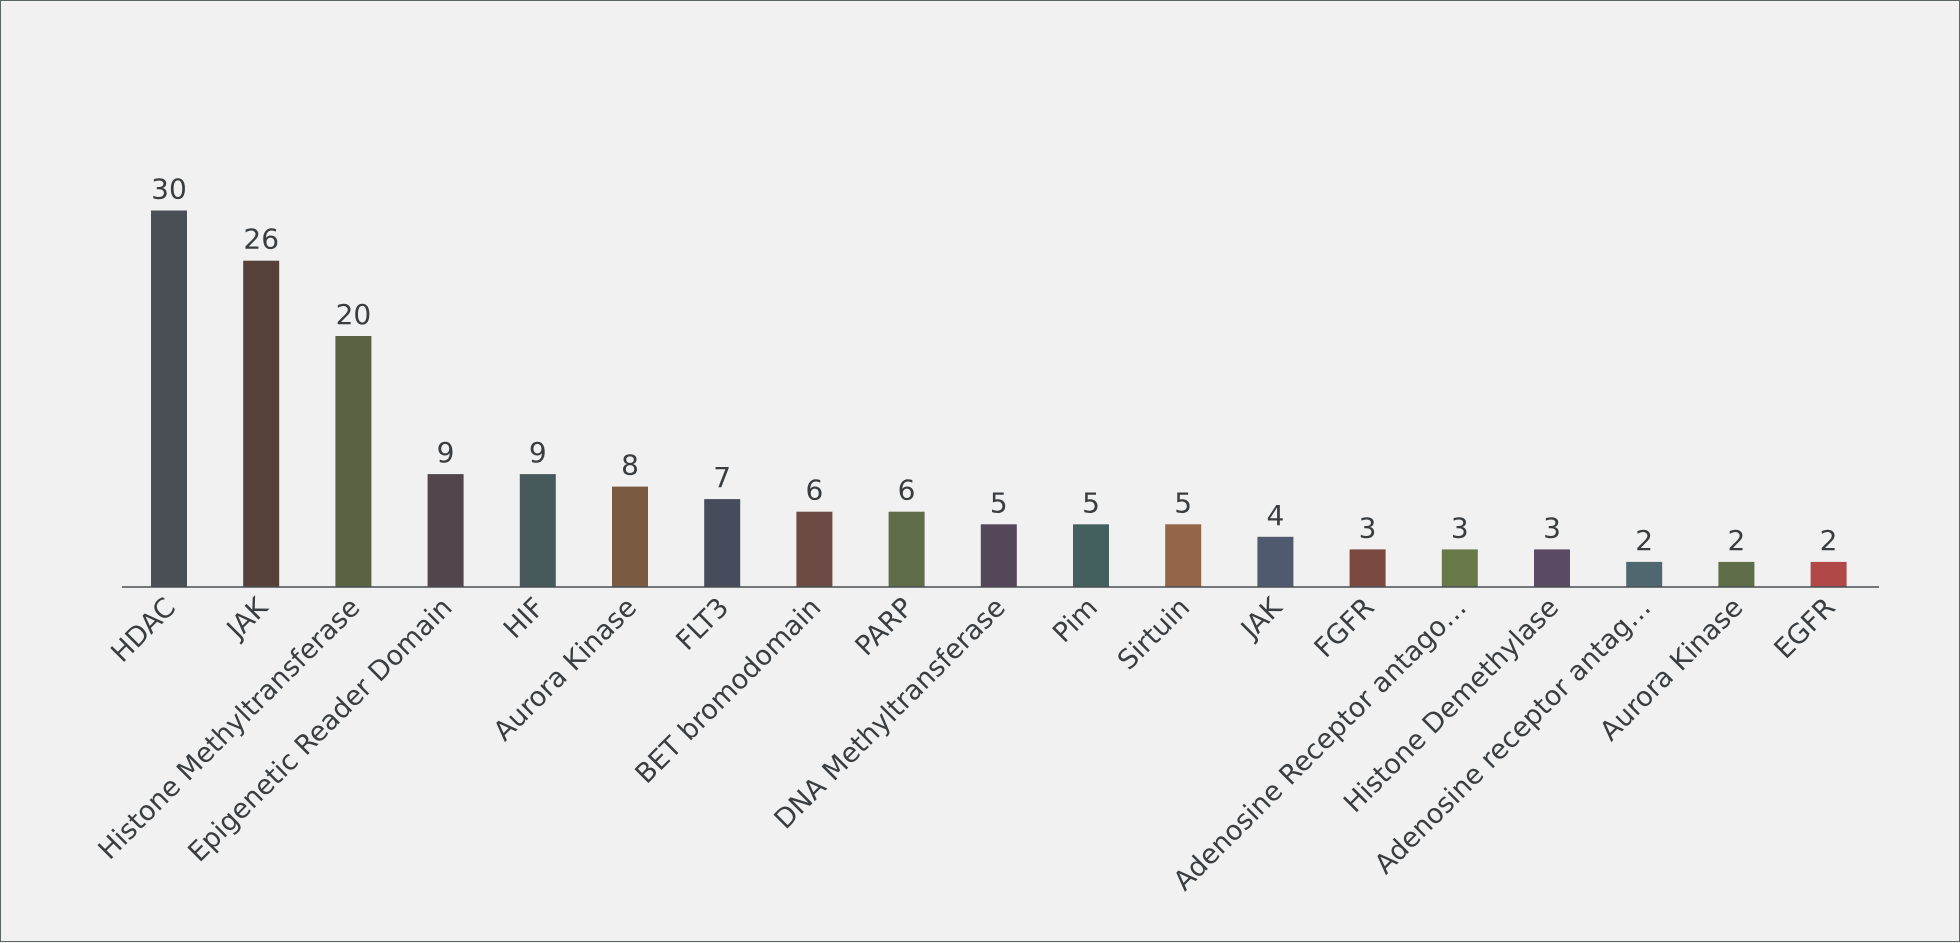  What do you see at coordinates (1460, 527) in the screenshot?
I see `value-label-14: 3` at bounding box center [1460, 527].